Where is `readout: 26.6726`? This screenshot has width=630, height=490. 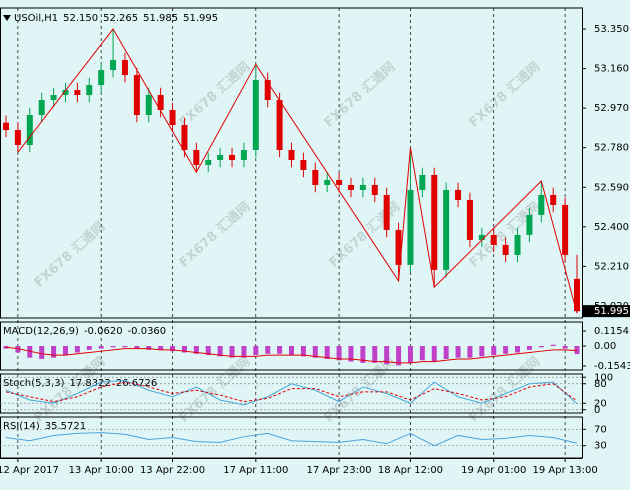
readout: 26.6726 is located at coordinates (136, 383).